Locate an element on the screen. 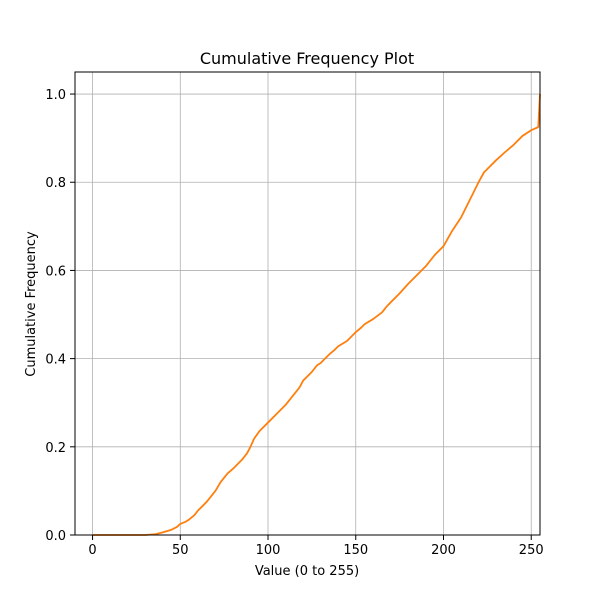 The image size is (600, 600). chart-title: Cumulative Frequency Plot is located at coordinates (307, 58).